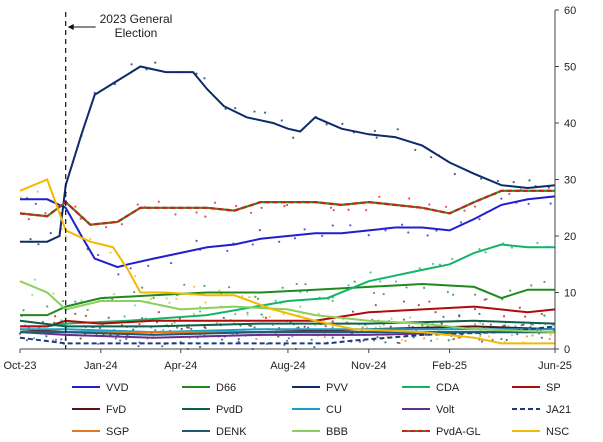  What do you see at coordinates (368, 366) in the screenshot?
I see `x-tick-label: Nov-24` at bounding box center [368, 366].